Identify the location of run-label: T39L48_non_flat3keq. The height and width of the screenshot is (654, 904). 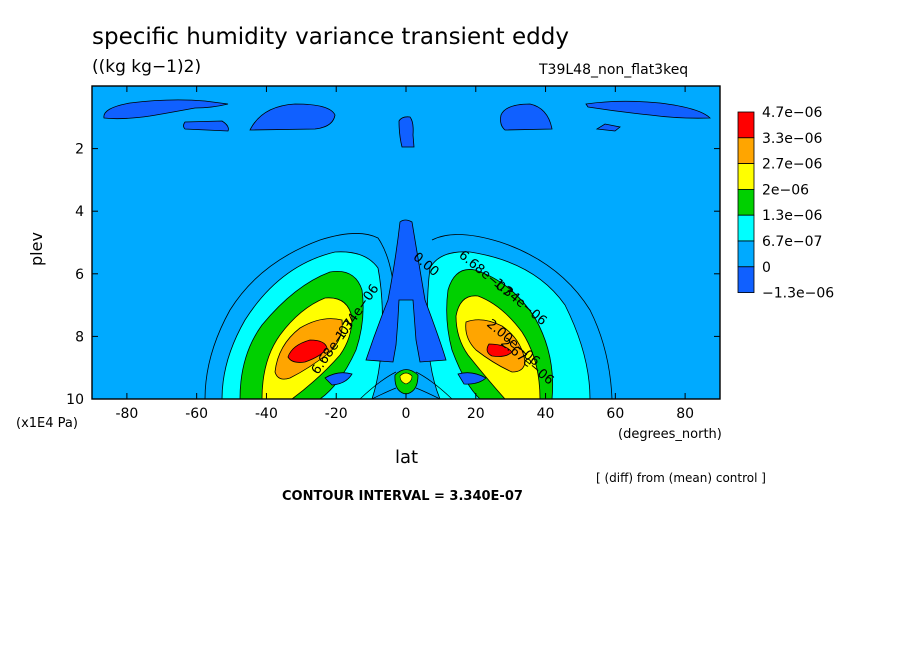
(614, 70).